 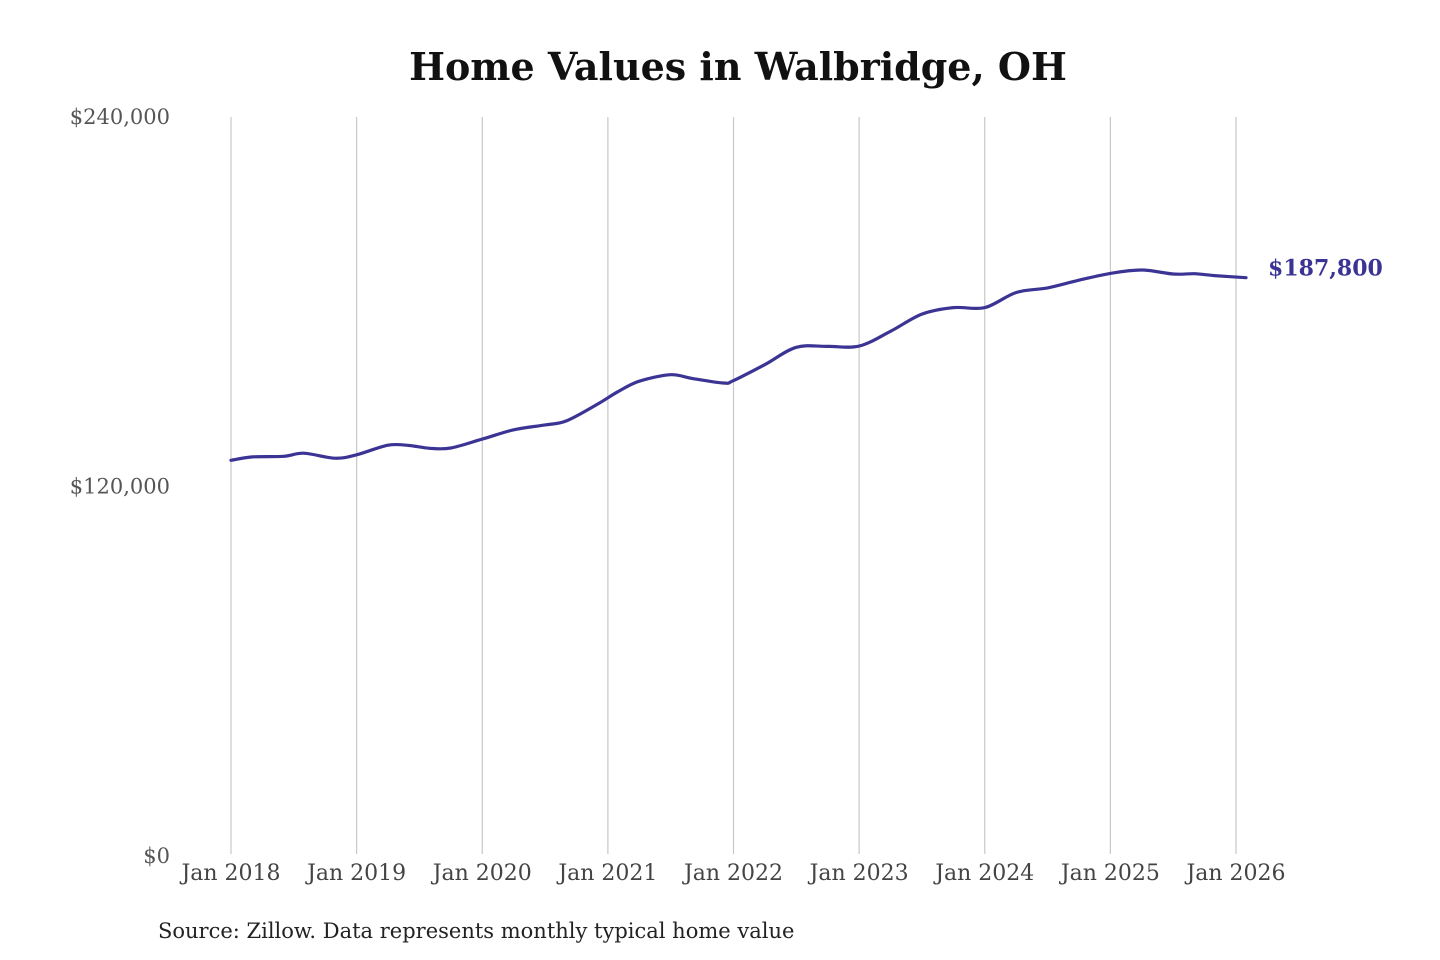 What do you see at coordinates (156, 856) in the screenshot?
I see `y-tick-label: $0` at bounding box center [156, 856].